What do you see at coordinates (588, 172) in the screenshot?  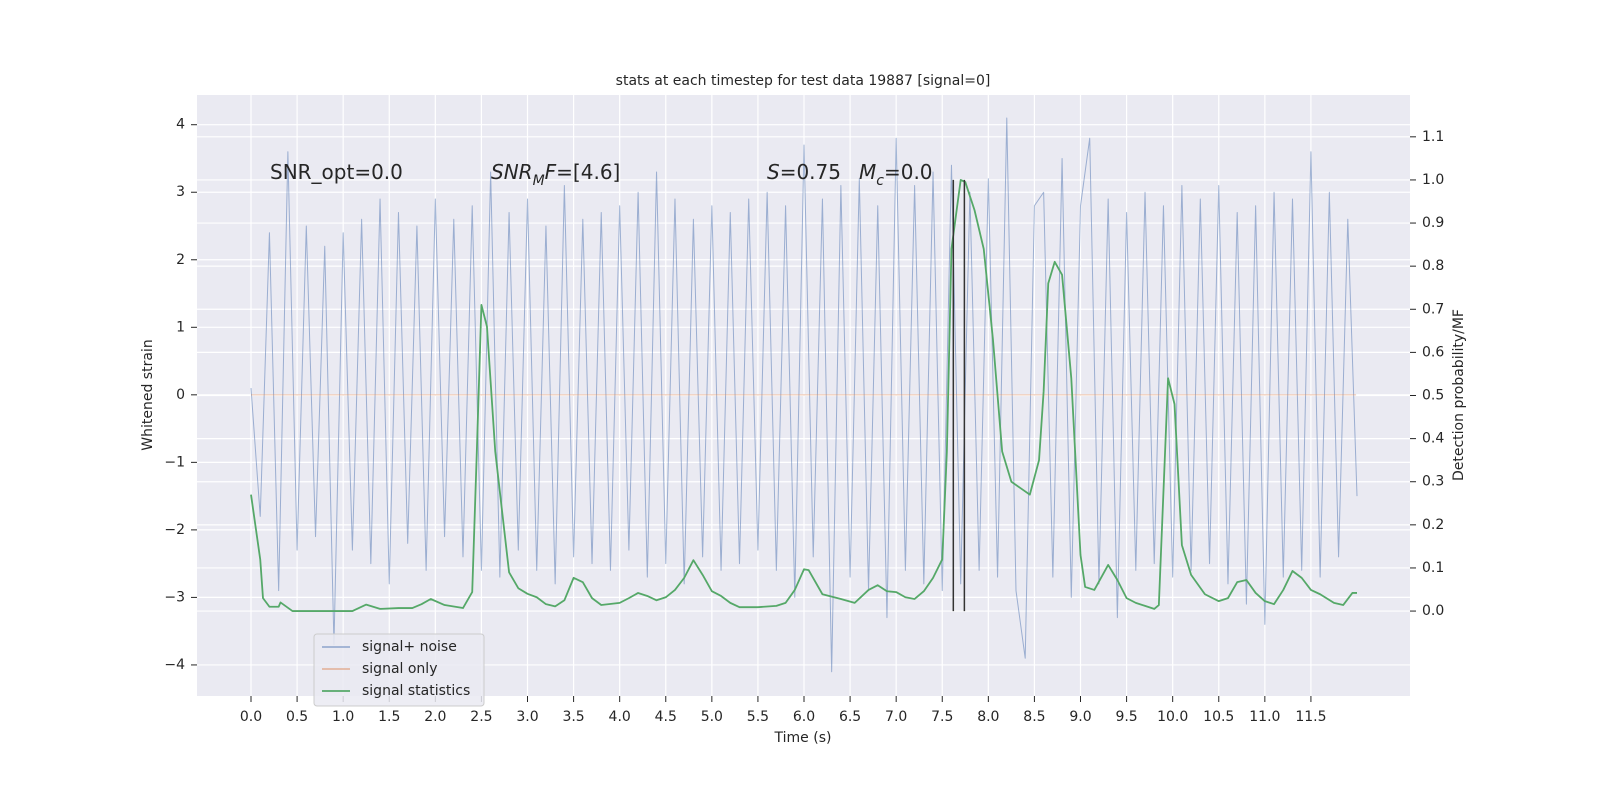 I see `annotation-part: =[4.6]` at bounding box center [588, 172].